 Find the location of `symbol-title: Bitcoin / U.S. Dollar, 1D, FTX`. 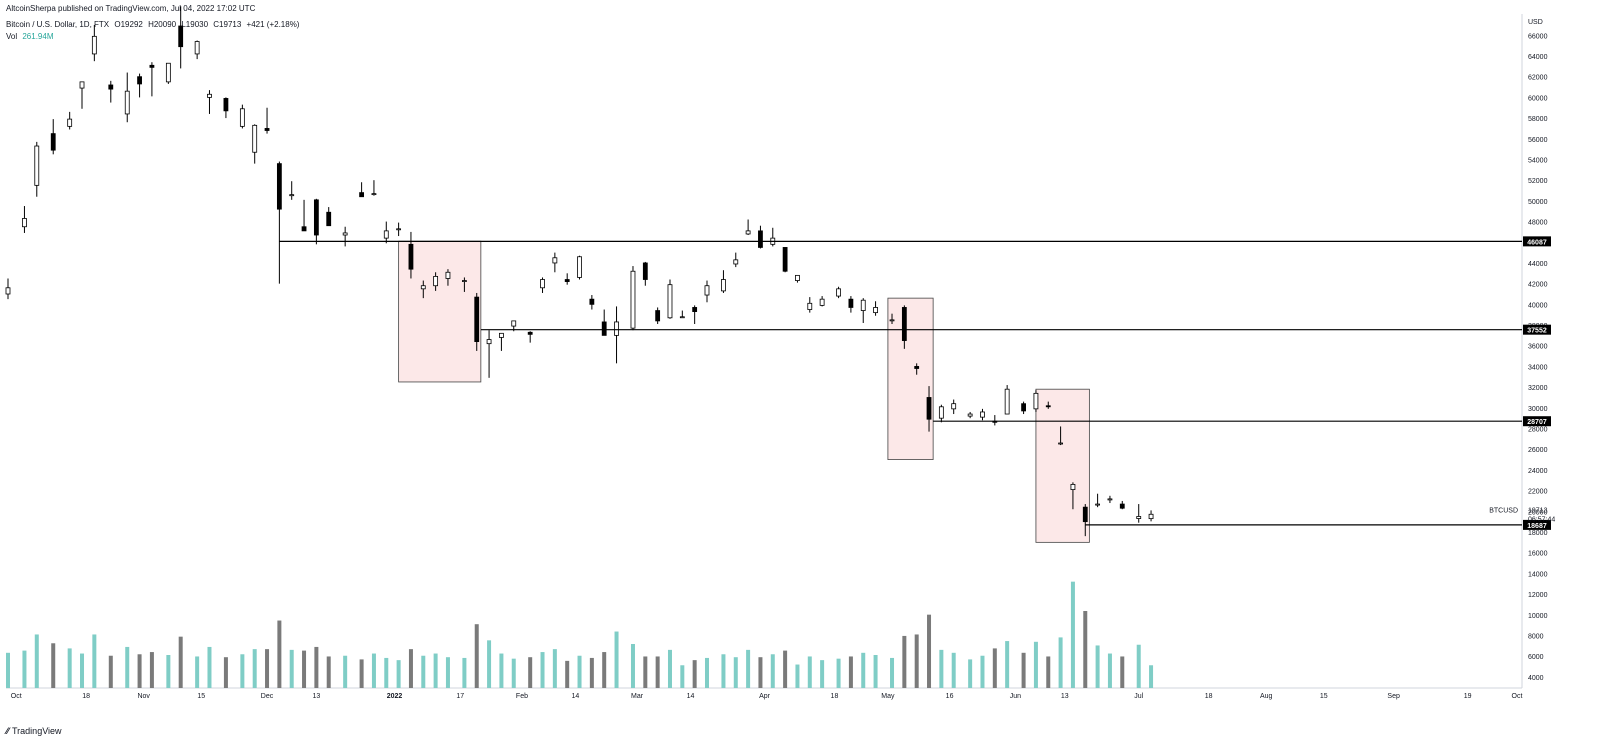

symbol-title: Bitcoin / U.S. Dollar, 1D, FTX is located at coordinates (58, 24).